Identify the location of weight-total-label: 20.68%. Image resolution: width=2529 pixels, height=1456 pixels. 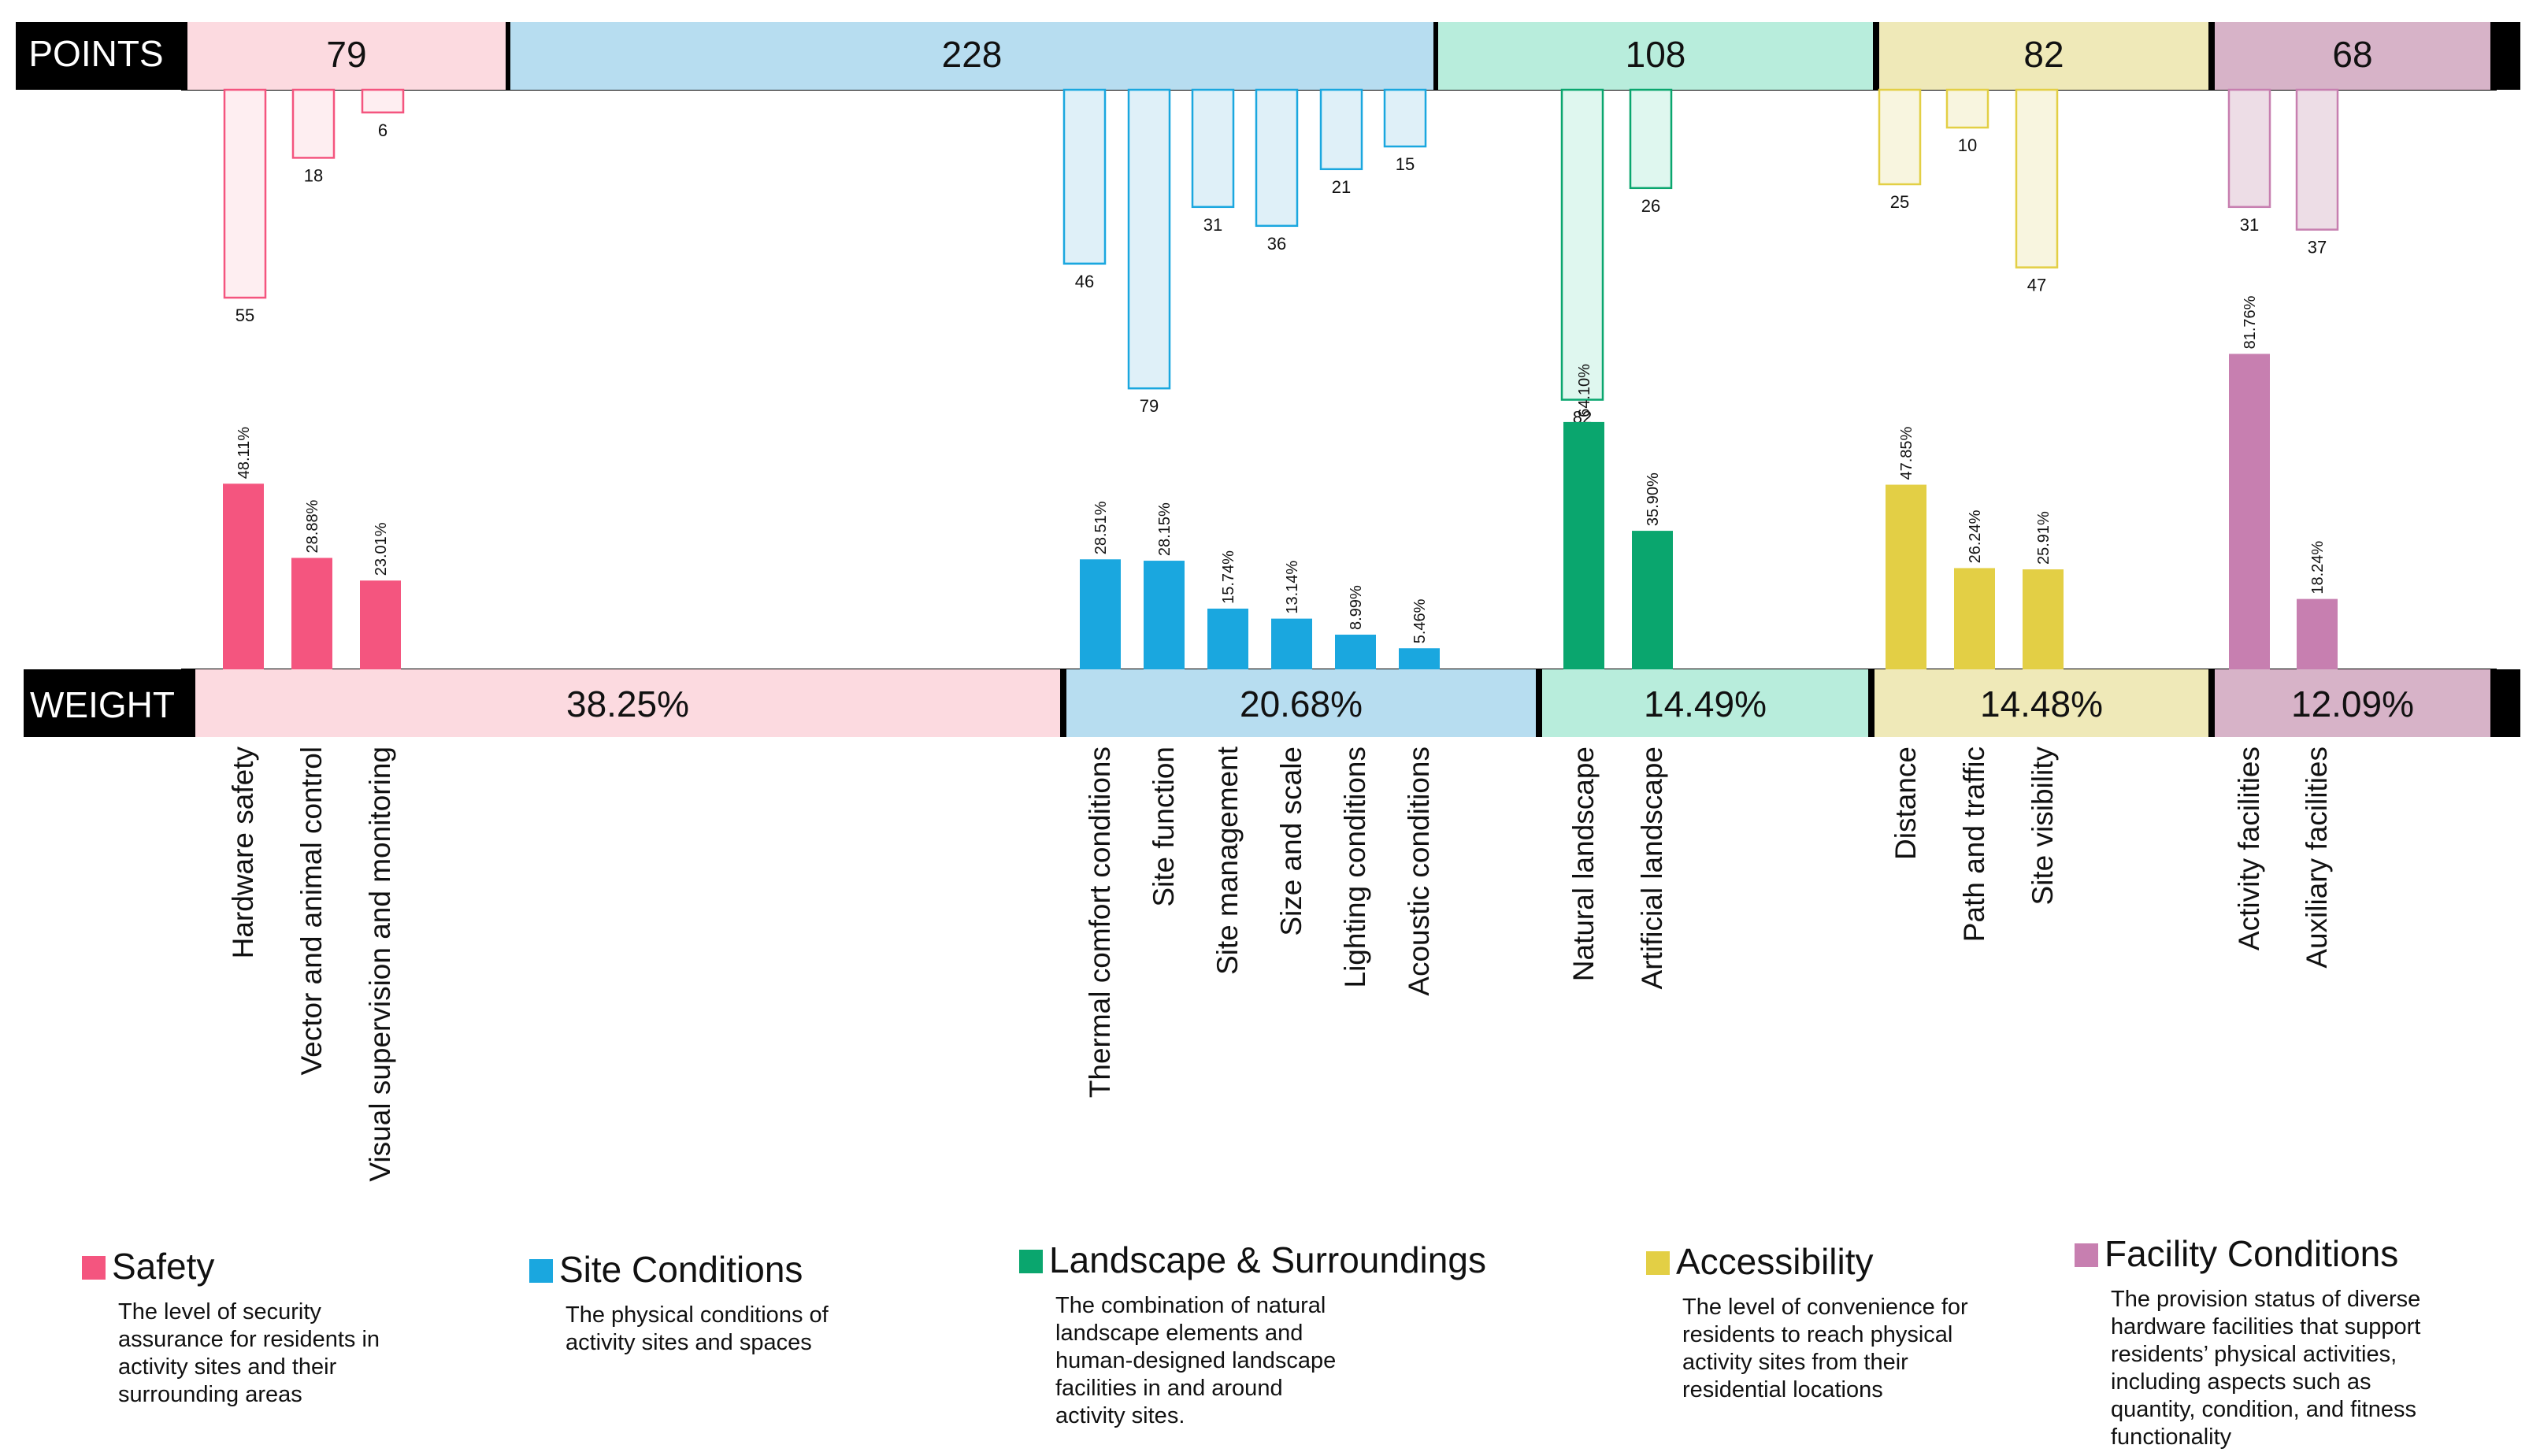
(1301, 704).